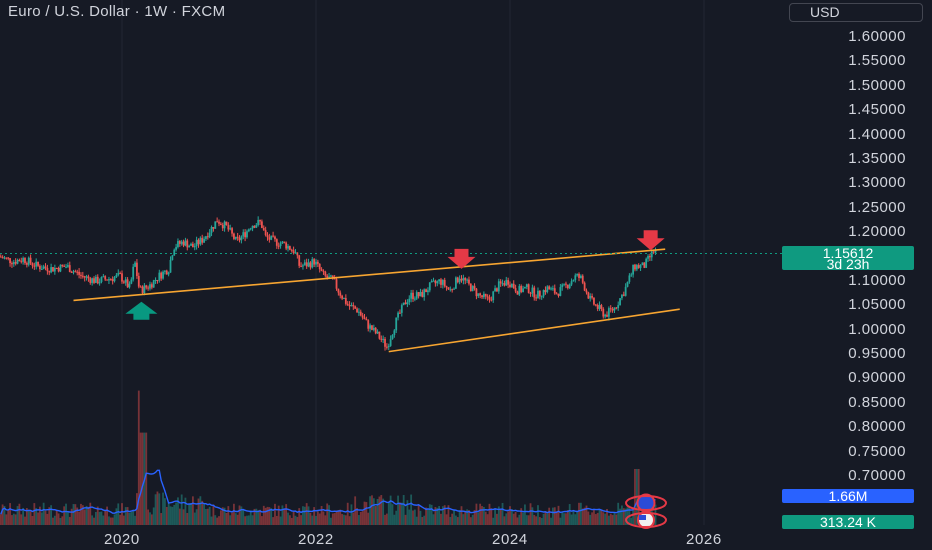 This screenshot has width=932, height=550. What do you see at coordinates (877, 280) in the screenshot?
I see `y-tick-label: 1.10000` at bounding box center [877, 280].